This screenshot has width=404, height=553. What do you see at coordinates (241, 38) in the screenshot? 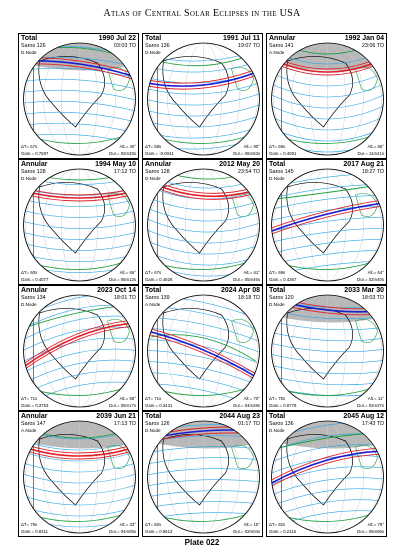
I see `eclipse-date: 1991 Jul 11` at bounding box center [241, 38].